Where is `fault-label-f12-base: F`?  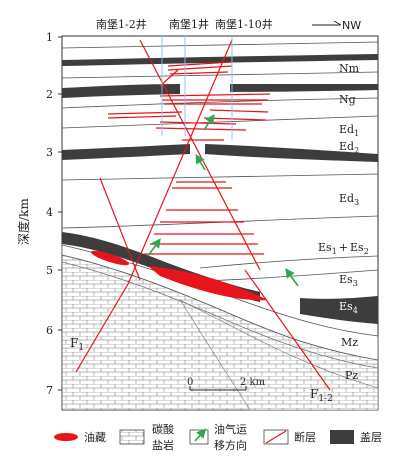
fault-label-f12-base: F is located at coordinates (314, 394).